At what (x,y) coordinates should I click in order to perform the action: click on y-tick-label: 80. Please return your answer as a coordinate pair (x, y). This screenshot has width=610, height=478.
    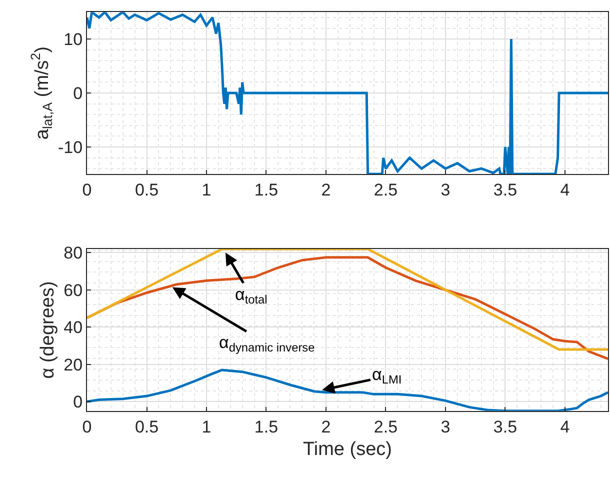
    Looking at the image, I should click on (73, 253).